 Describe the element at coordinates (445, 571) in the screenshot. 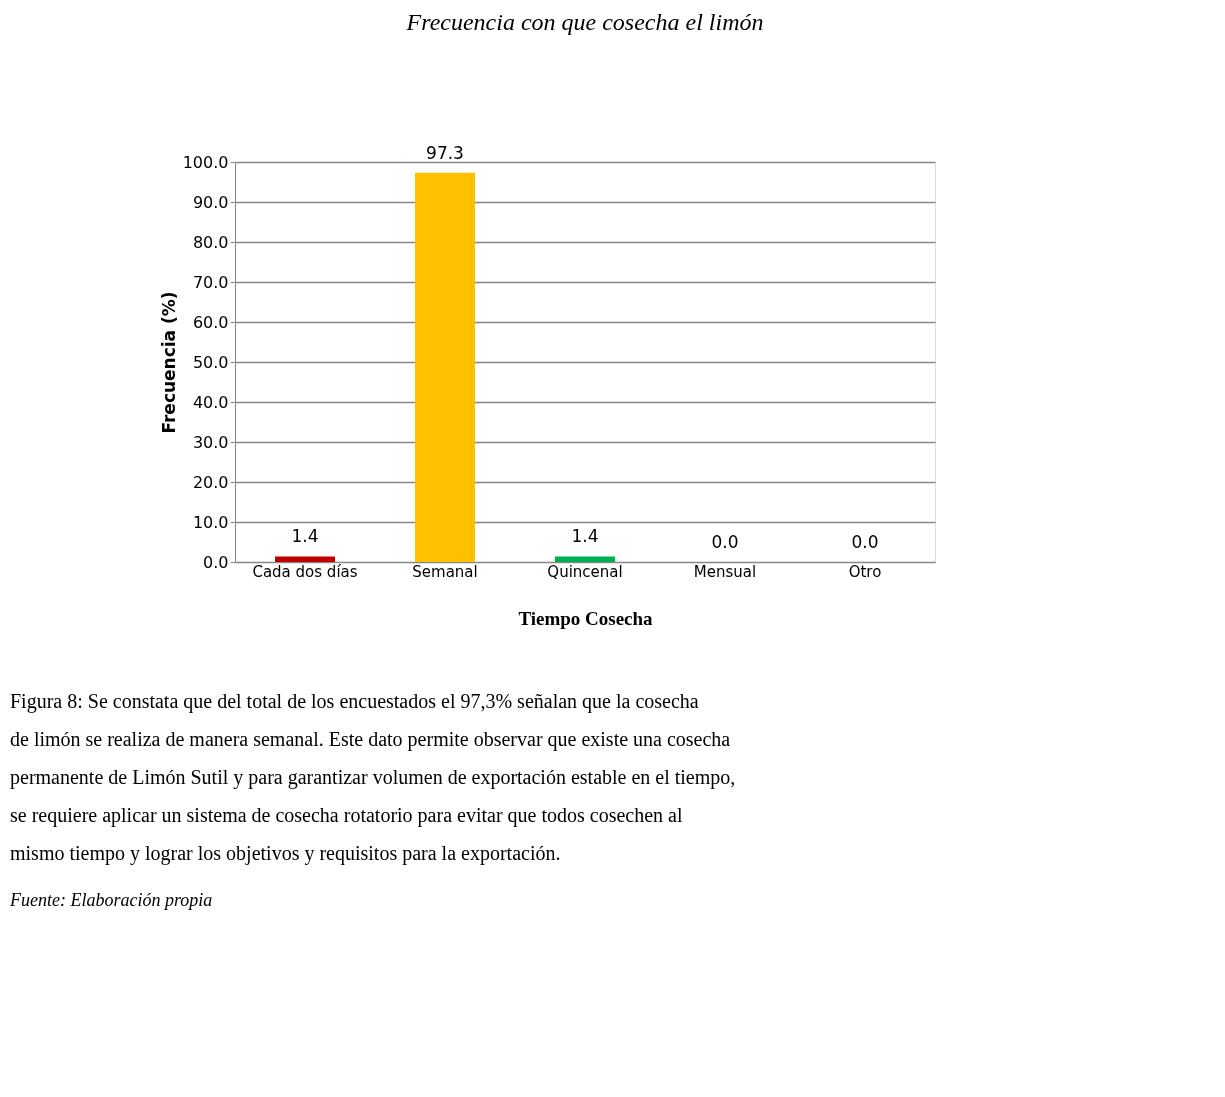

I see `x-tick-label: Semanal` at that location.